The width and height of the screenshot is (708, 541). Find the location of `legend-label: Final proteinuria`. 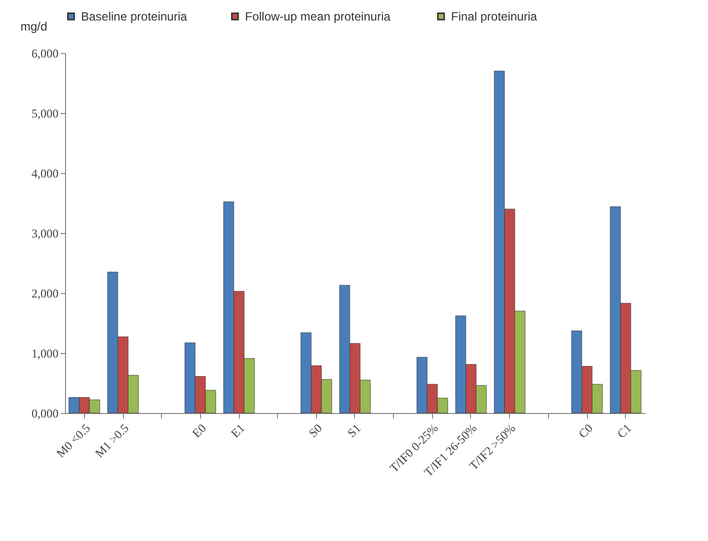

legend-label: Final proteinuria is located at coordinates (494, 16).